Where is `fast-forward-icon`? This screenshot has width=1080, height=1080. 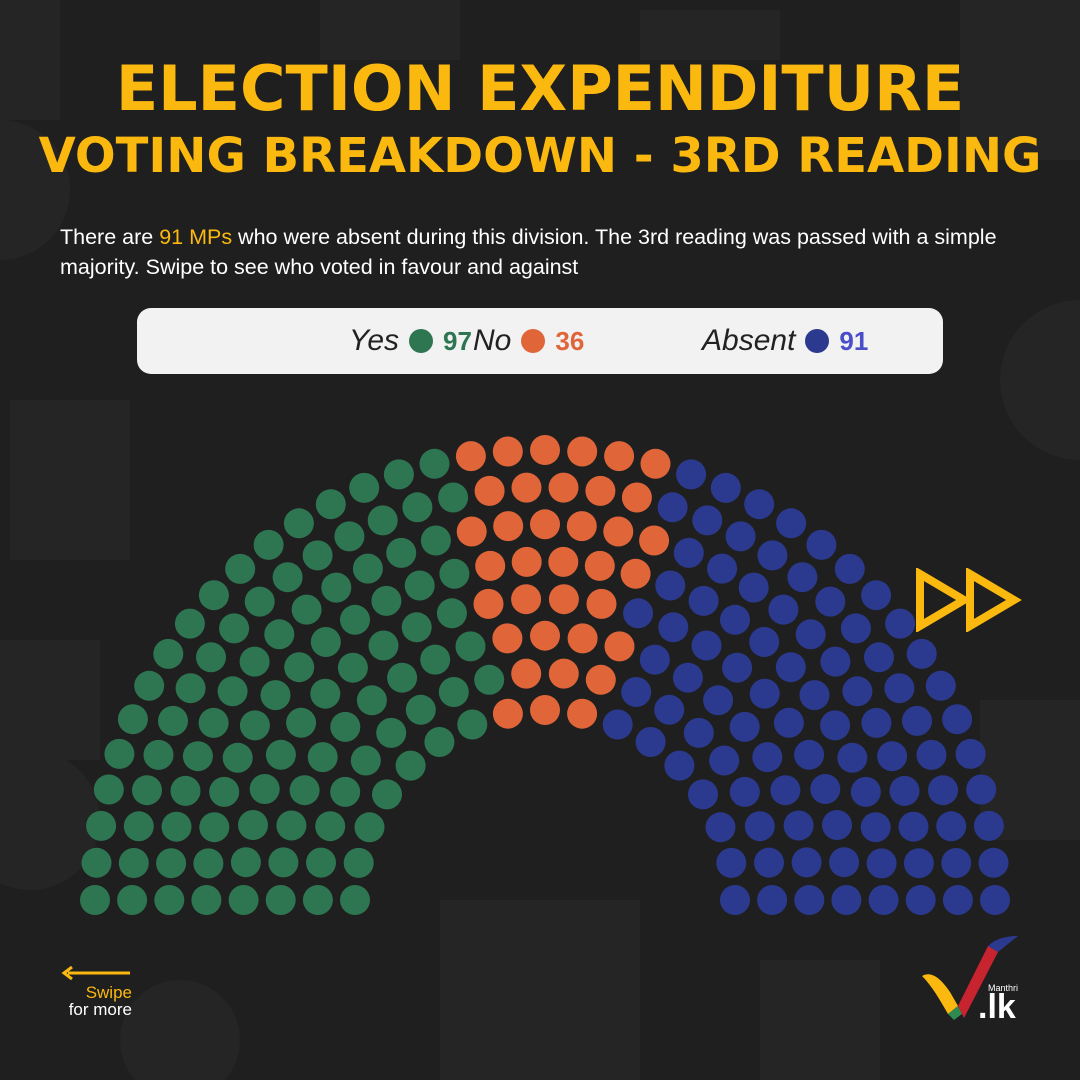
fast-forward-icon is located at coordinates (970, 600).